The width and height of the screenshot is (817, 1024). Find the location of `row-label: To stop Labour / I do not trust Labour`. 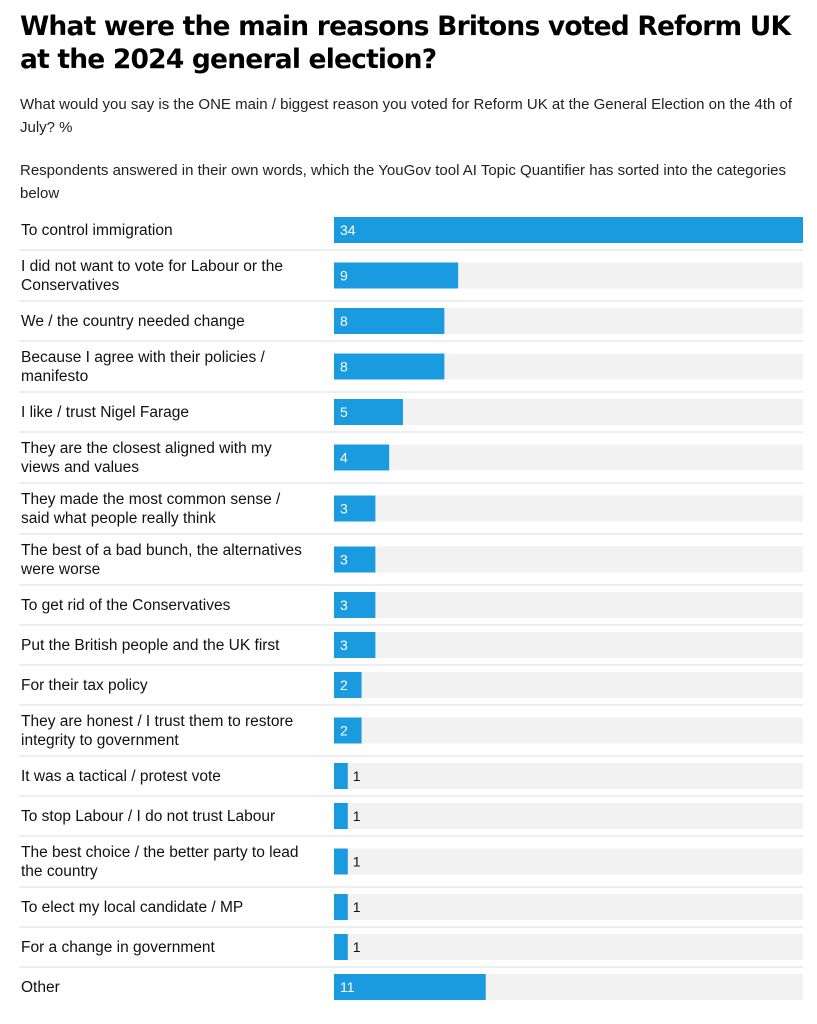

row-label: To stop Labour / I do not trust Labour is located at coordinates (148, 816).